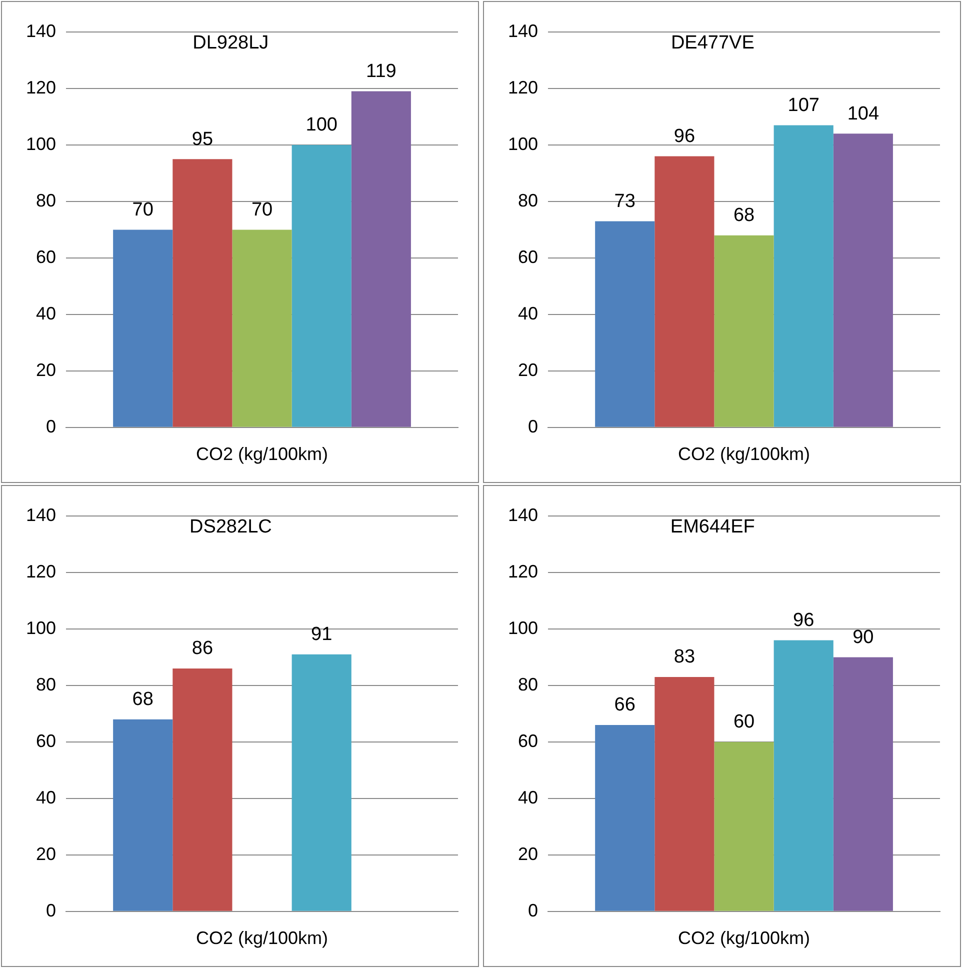 The width and height of the screenshot is (964, 974). What do you see at coordinates (203, 139) in the screenshot?
I see `data-label: 95` at bounding box center [203, 139].